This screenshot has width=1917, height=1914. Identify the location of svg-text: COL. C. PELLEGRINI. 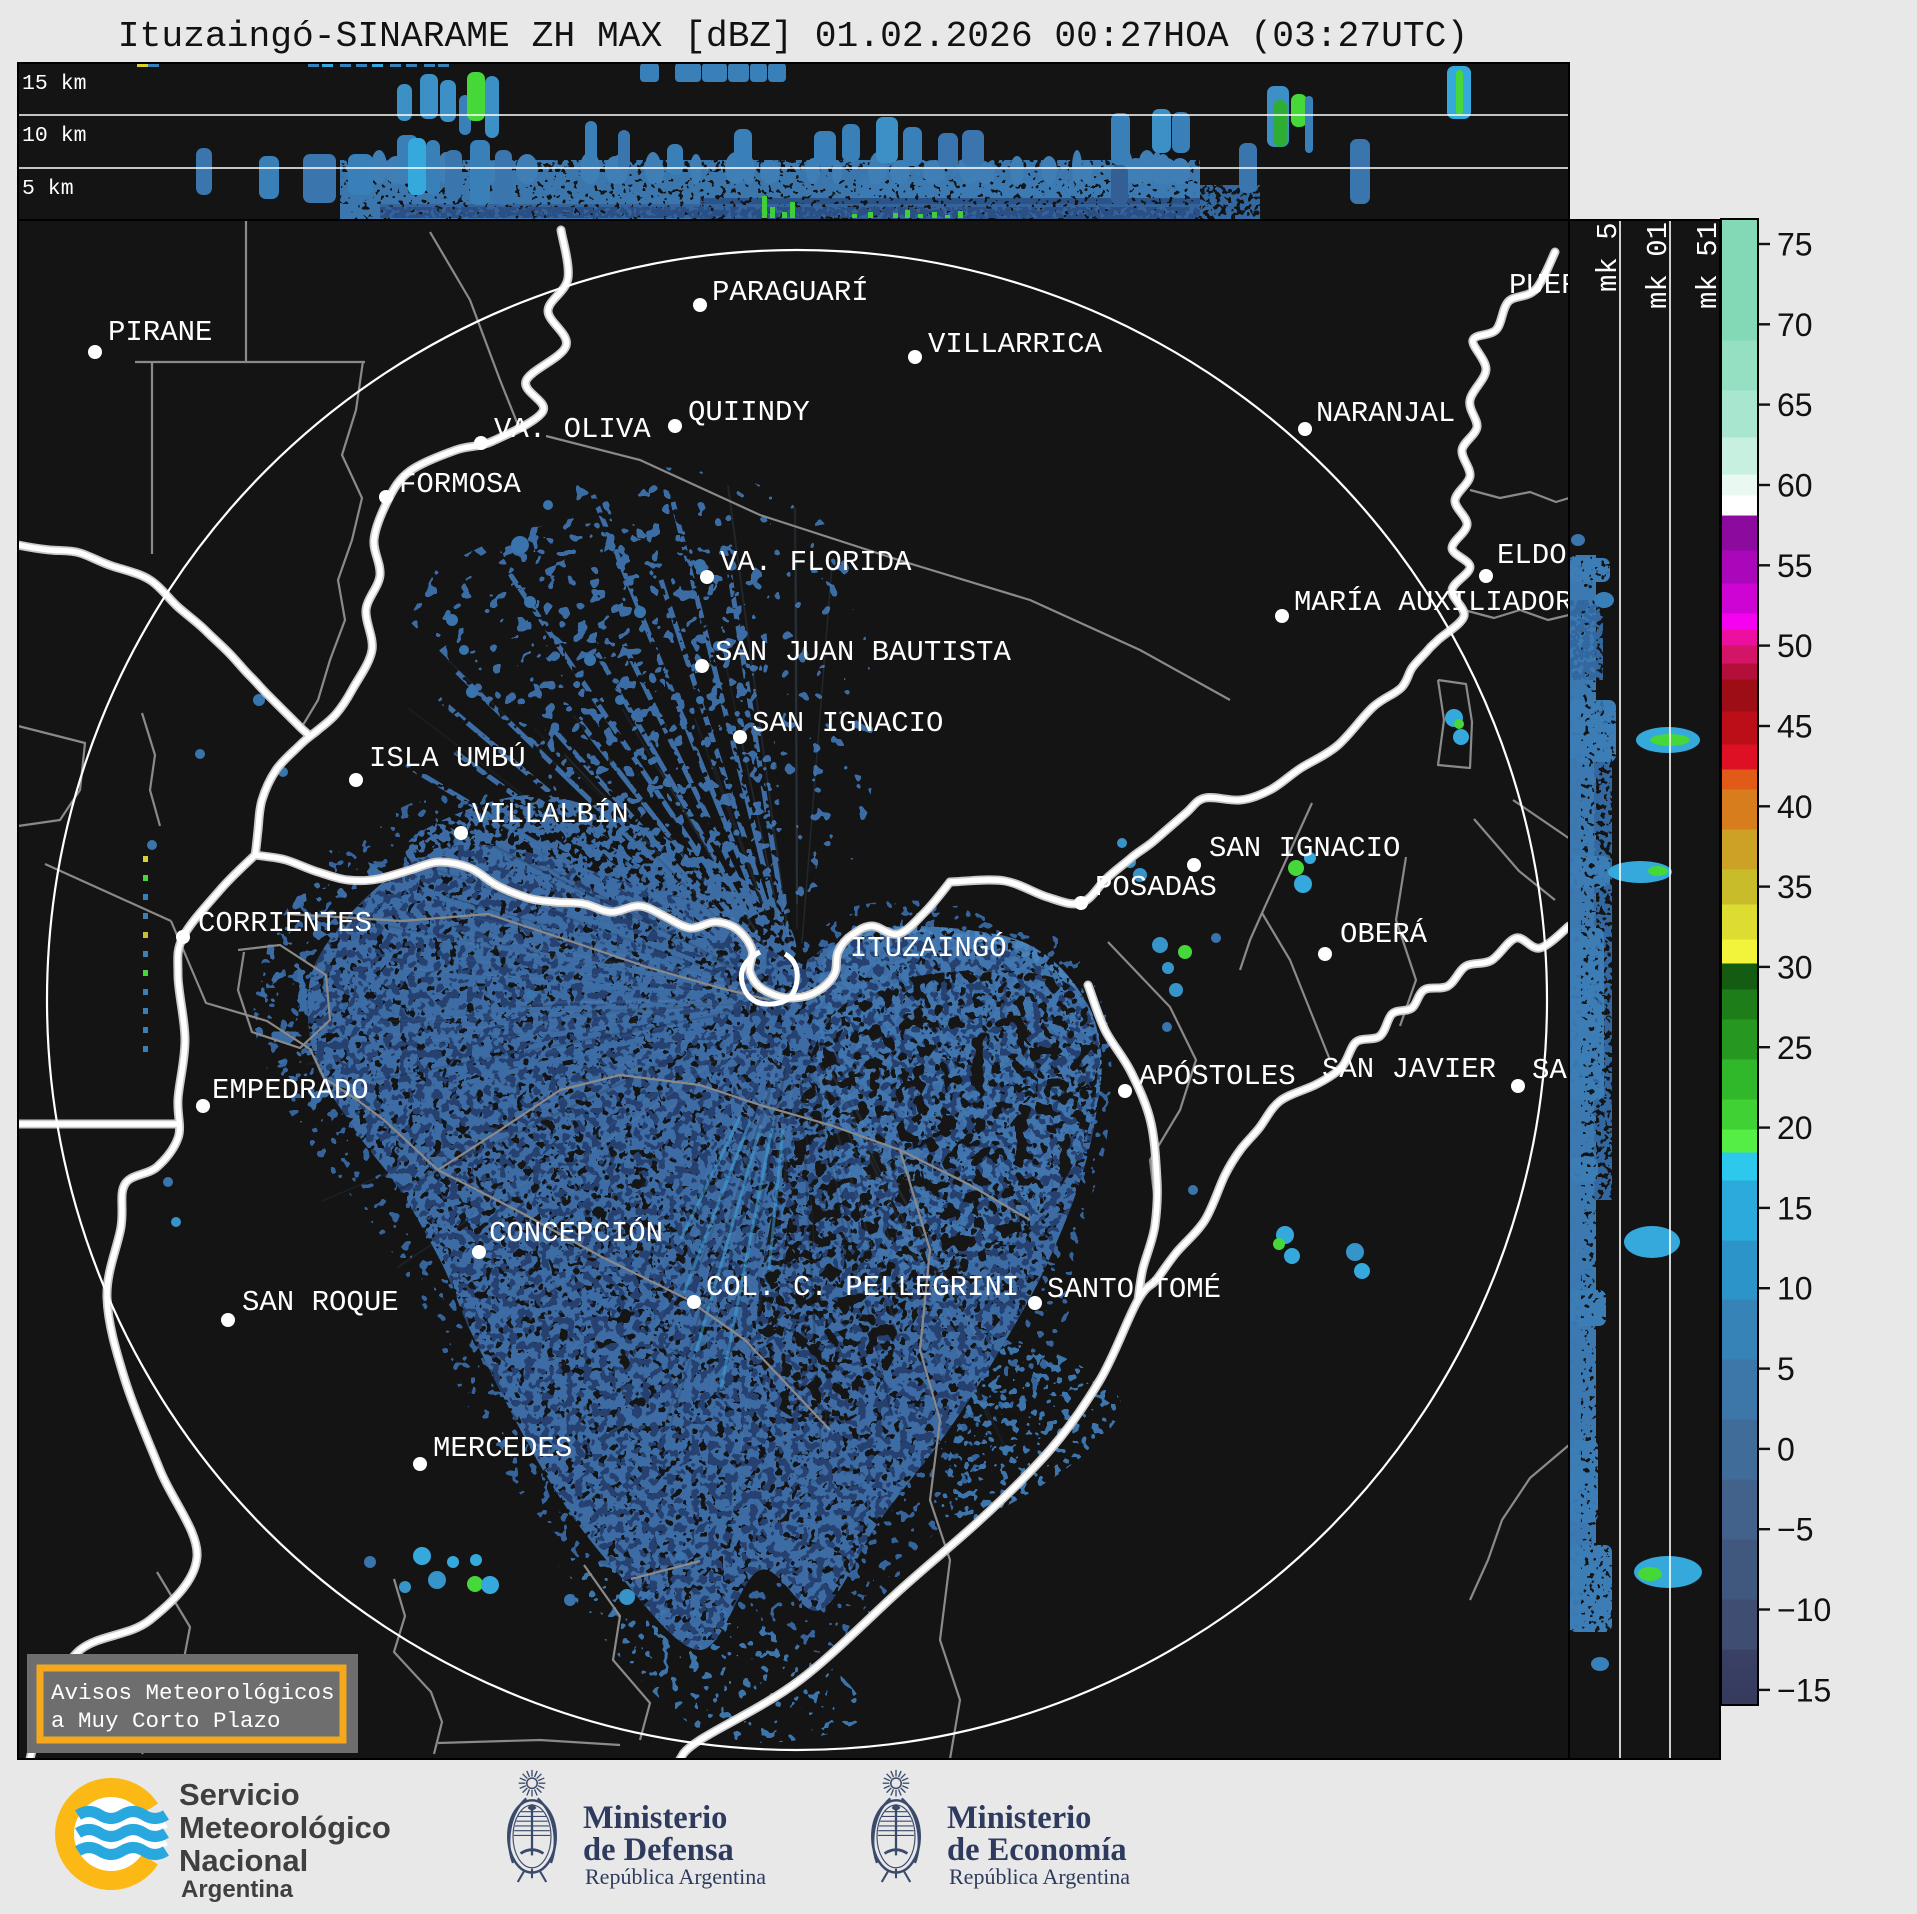
(862, 1287).